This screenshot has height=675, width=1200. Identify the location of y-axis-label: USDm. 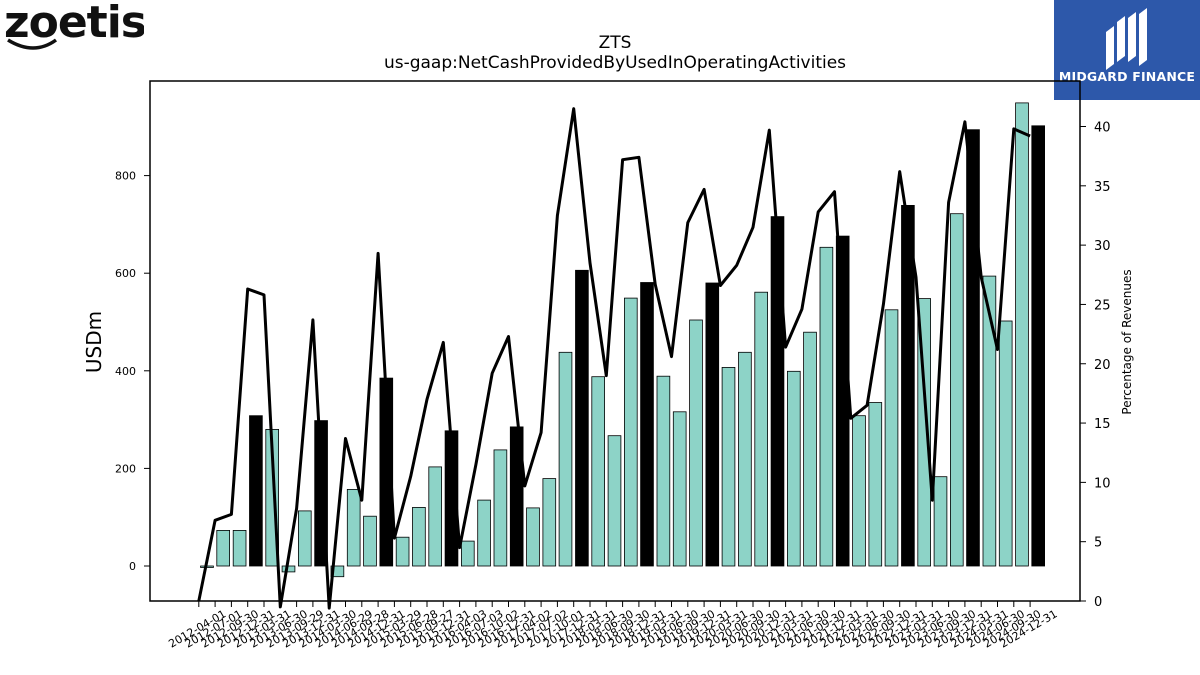
(94, 342).